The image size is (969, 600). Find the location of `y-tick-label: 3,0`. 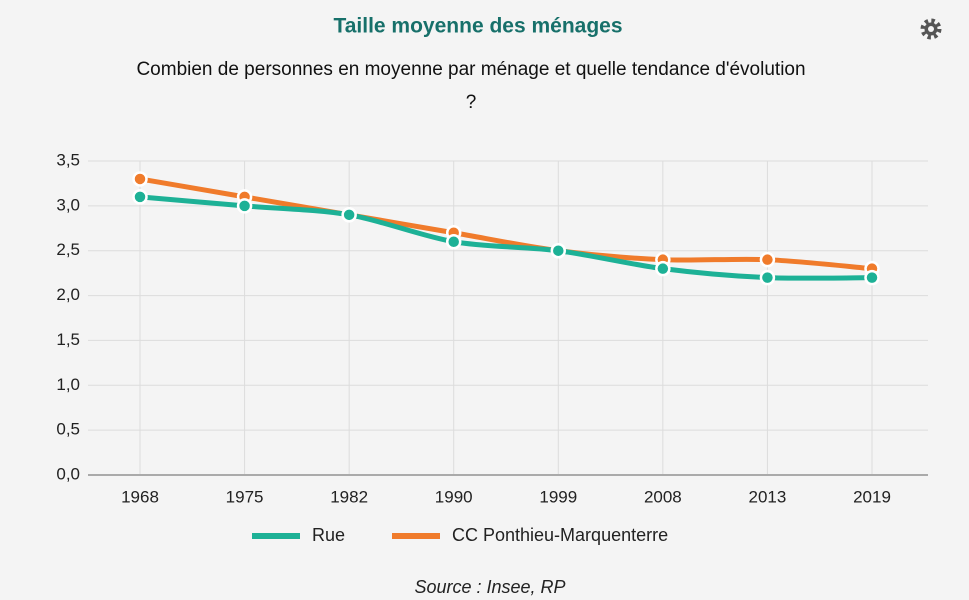

y-tick-label: 3,0 is located at coordinates (68, 204).